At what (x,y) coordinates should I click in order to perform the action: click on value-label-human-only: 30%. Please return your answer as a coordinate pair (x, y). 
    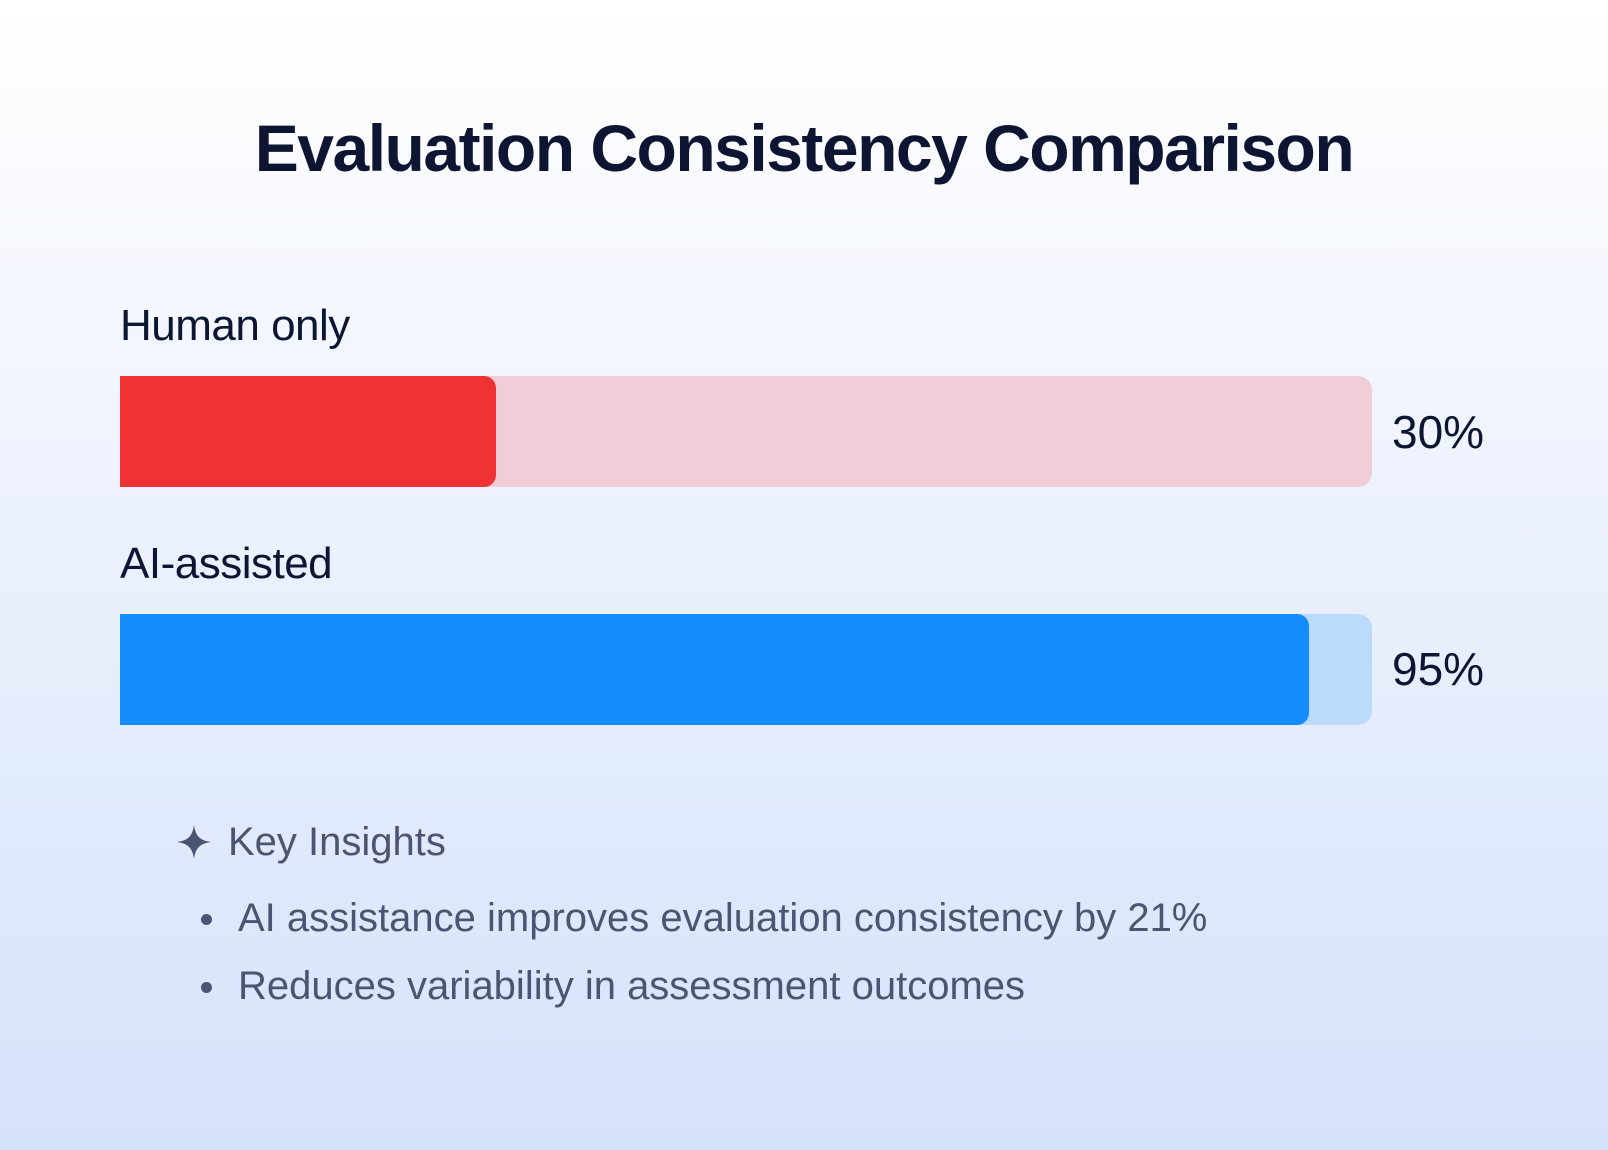
    Looking at the image, I should click on (1438, 432).